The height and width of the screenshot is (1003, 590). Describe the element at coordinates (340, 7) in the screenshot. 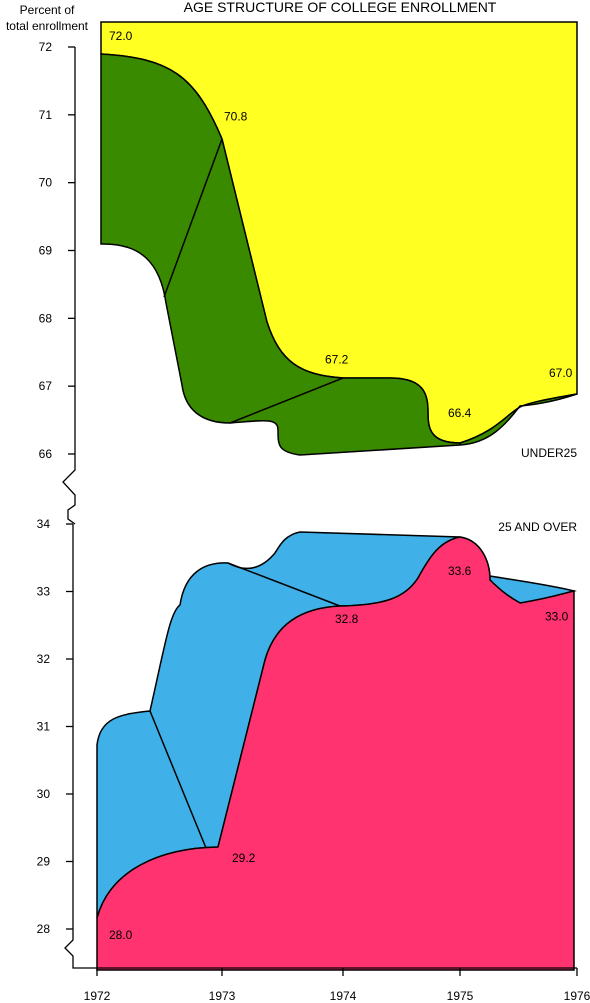

I see `chart-title: AGE STRUCTURE OF COLLEGE ENROLLMENT` at that location.